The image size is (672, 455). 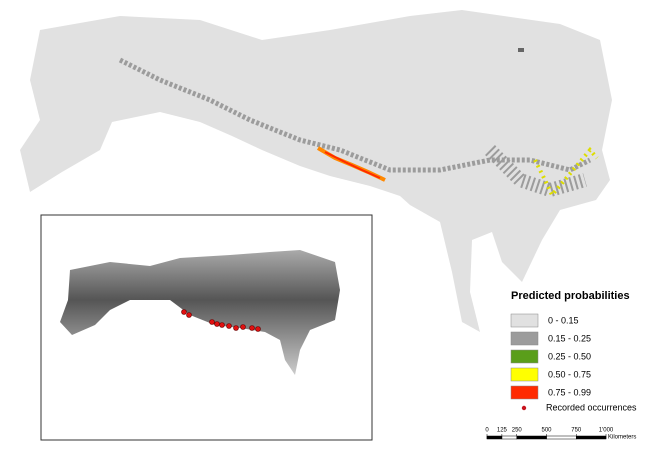 What do you see at coordinates (569, 338) in the screenshot?
I see `legend-label: 0.15 - 0.25` at bounding box center [569, 338].